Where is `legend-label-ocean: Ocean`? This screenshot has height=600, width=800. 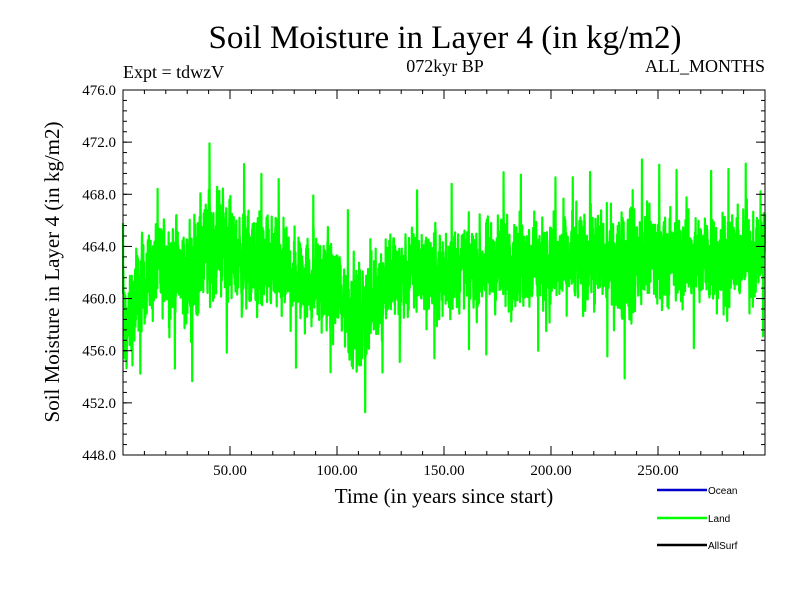 legend-label-ocean: Ocean is located at coordinates (722, 491).